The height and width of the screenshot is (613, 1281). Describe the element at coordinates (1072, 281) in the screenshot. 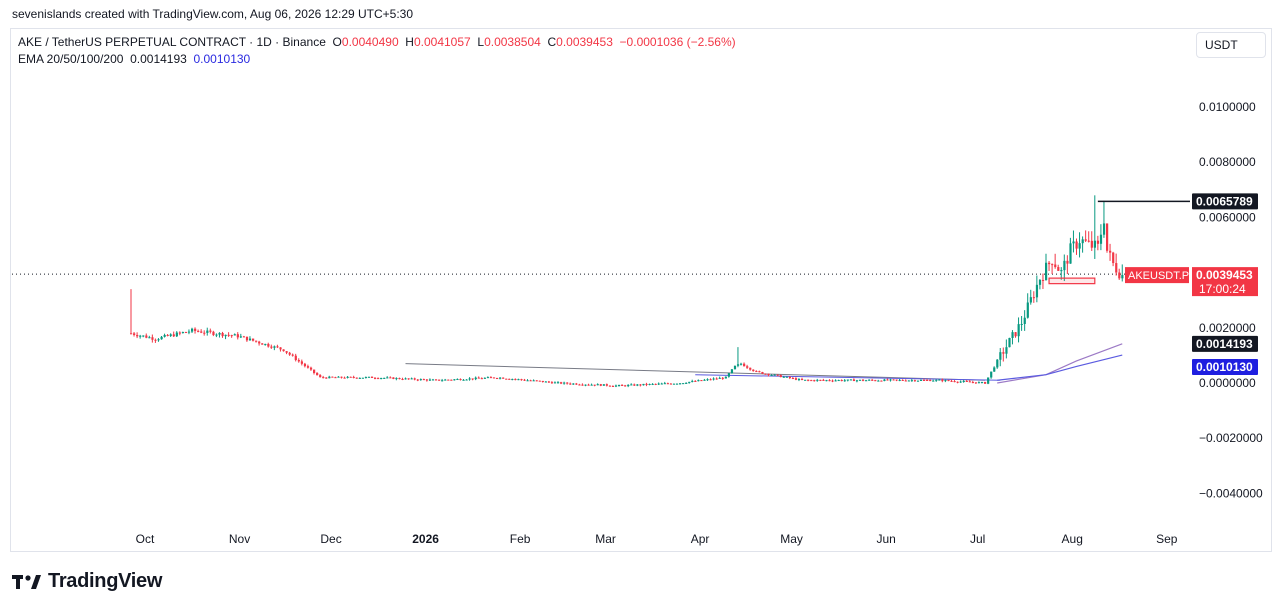

I see `zone-box` at that location.